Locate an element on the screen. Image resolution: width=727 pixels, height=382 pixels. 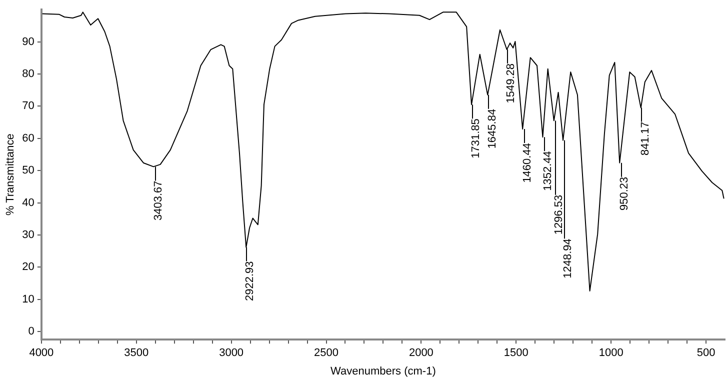
x-axis-title: Wavenumbers (cm-1) is located at coordinates (383, 371).